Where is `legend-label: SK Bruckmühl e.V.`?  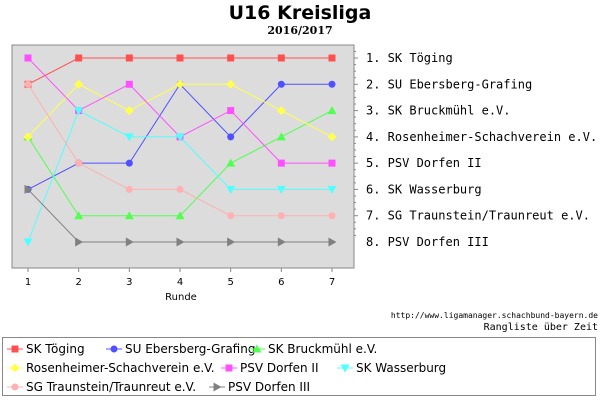
legend-label: SK Bruckmühl e.V. is located at coordinates (323, 349).